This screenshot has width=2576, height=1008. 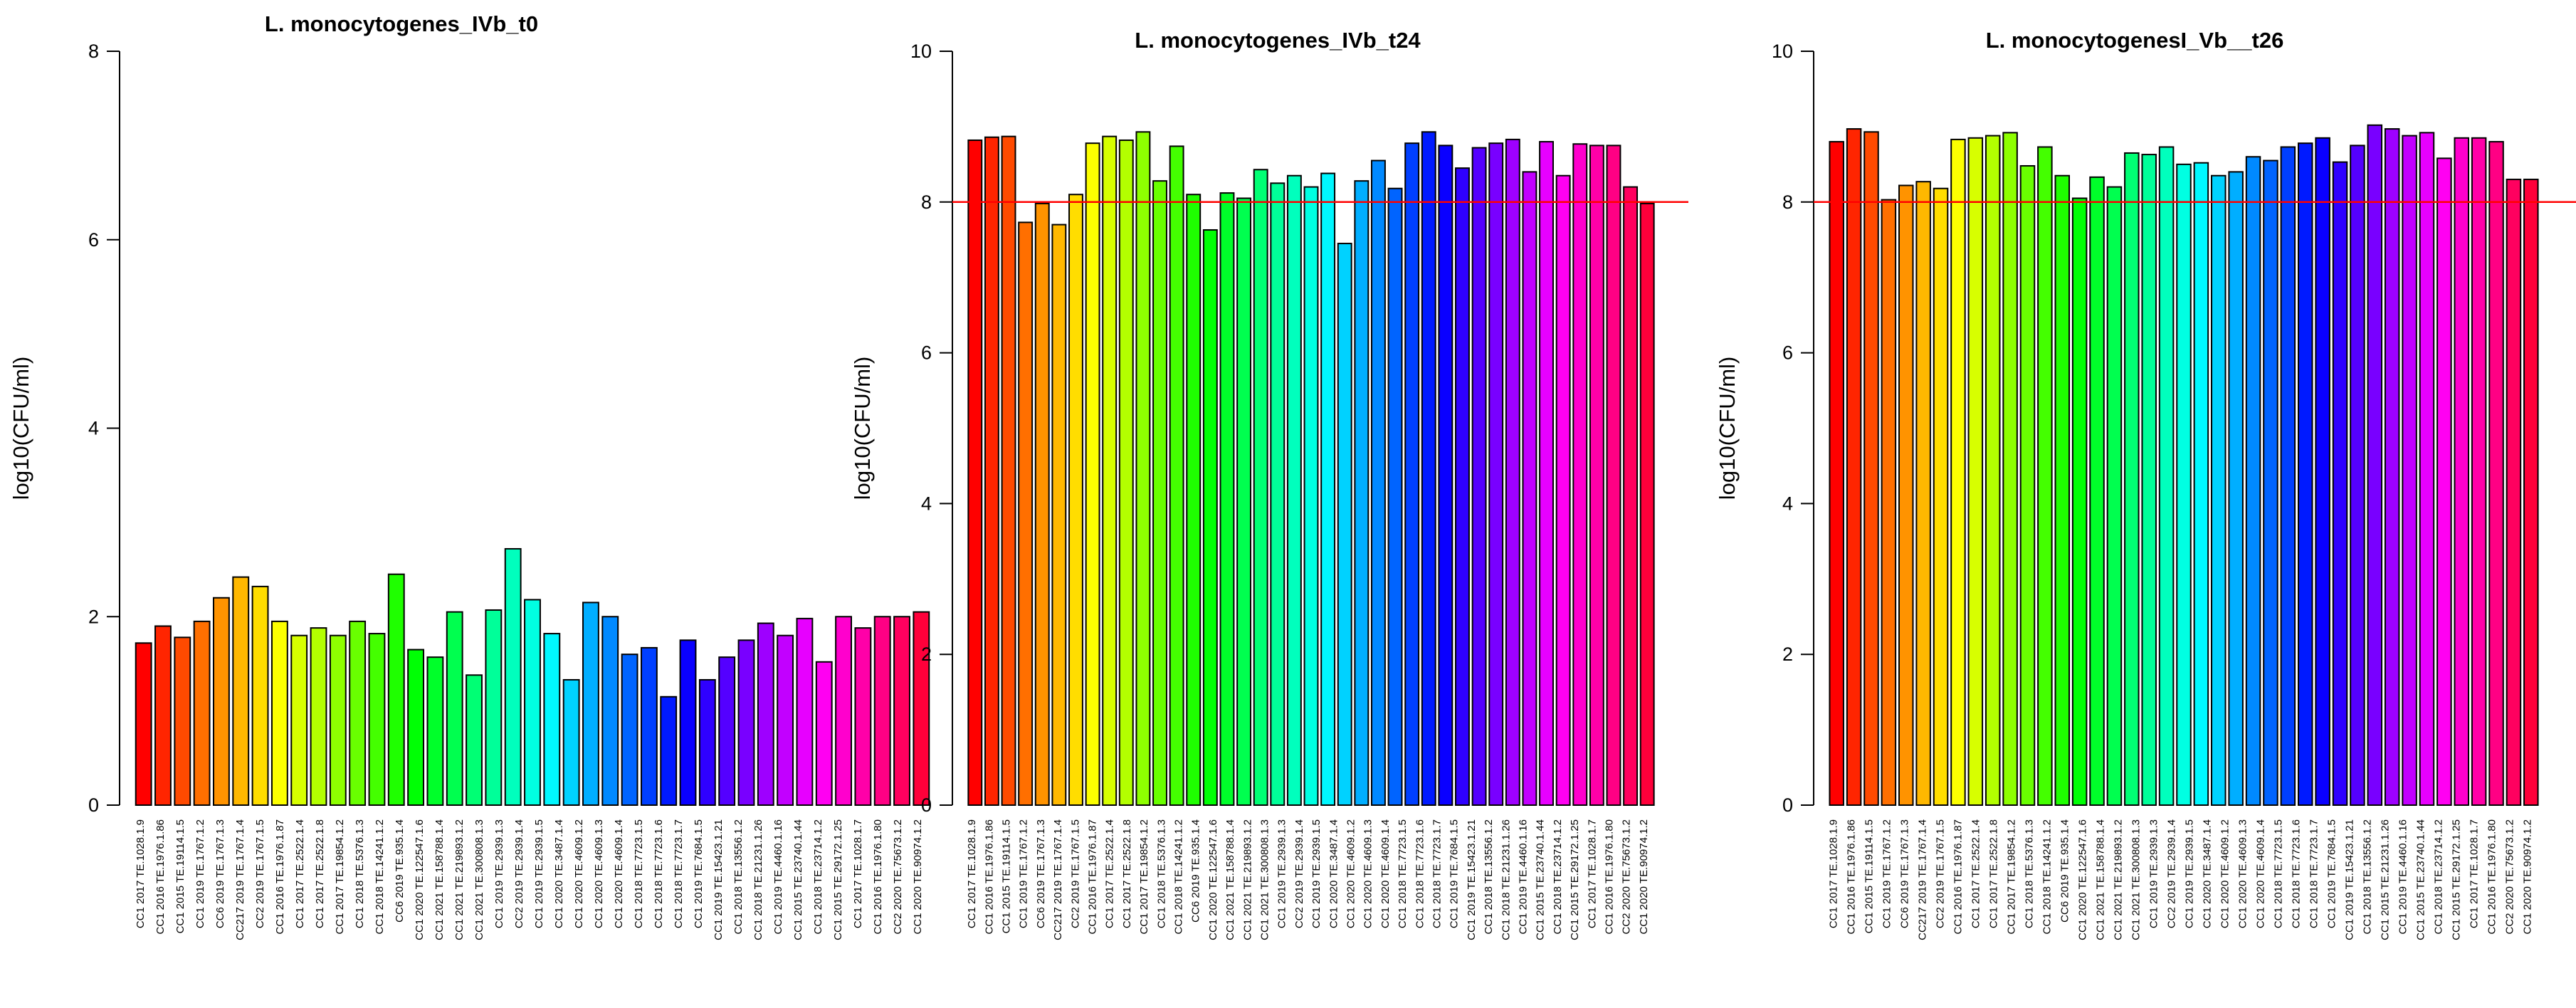 I want to click on x-category-label: CC6 2019 TE.1767.1.3, so click(x=220, y=873).